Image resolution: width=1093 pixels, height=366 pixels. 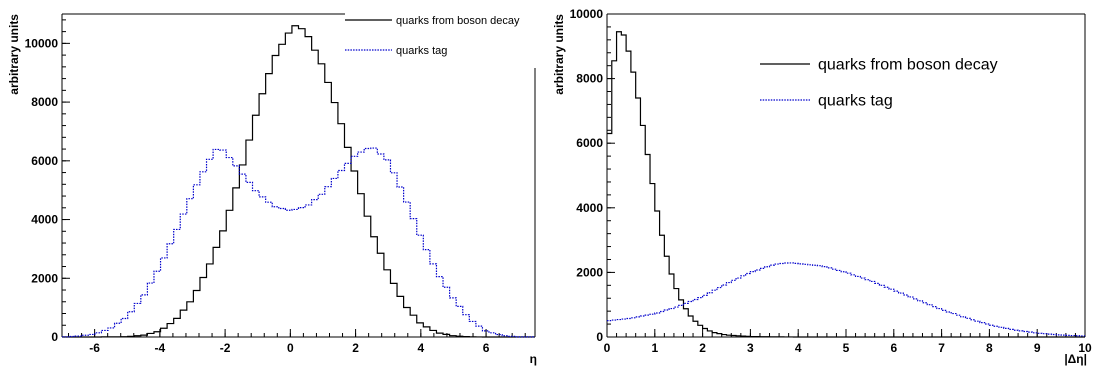 What do you see at coordinates (1037, 348) in the screenshot?
I see `x-tick-label: 9` at bounding box center [1037, 348].